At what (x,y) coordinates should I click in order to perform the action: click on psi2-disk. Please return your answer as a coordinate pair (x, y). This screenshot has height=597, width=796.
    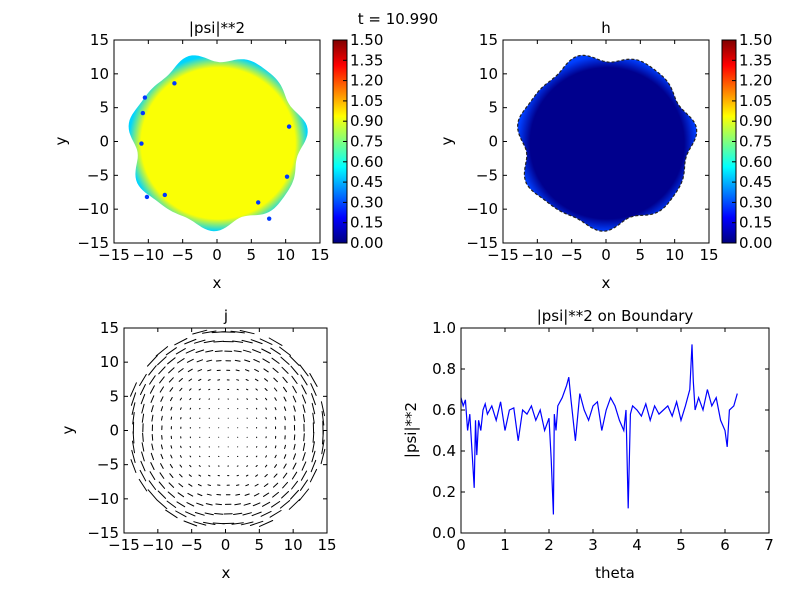
    Looking at the image, I should click on (218, 143).